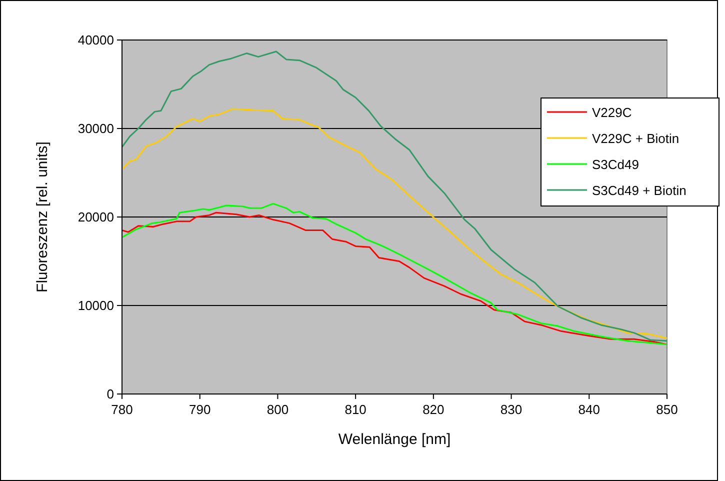 The image size is (725, 481). I want to click on x-tick-label: 810, so click(355, 409).